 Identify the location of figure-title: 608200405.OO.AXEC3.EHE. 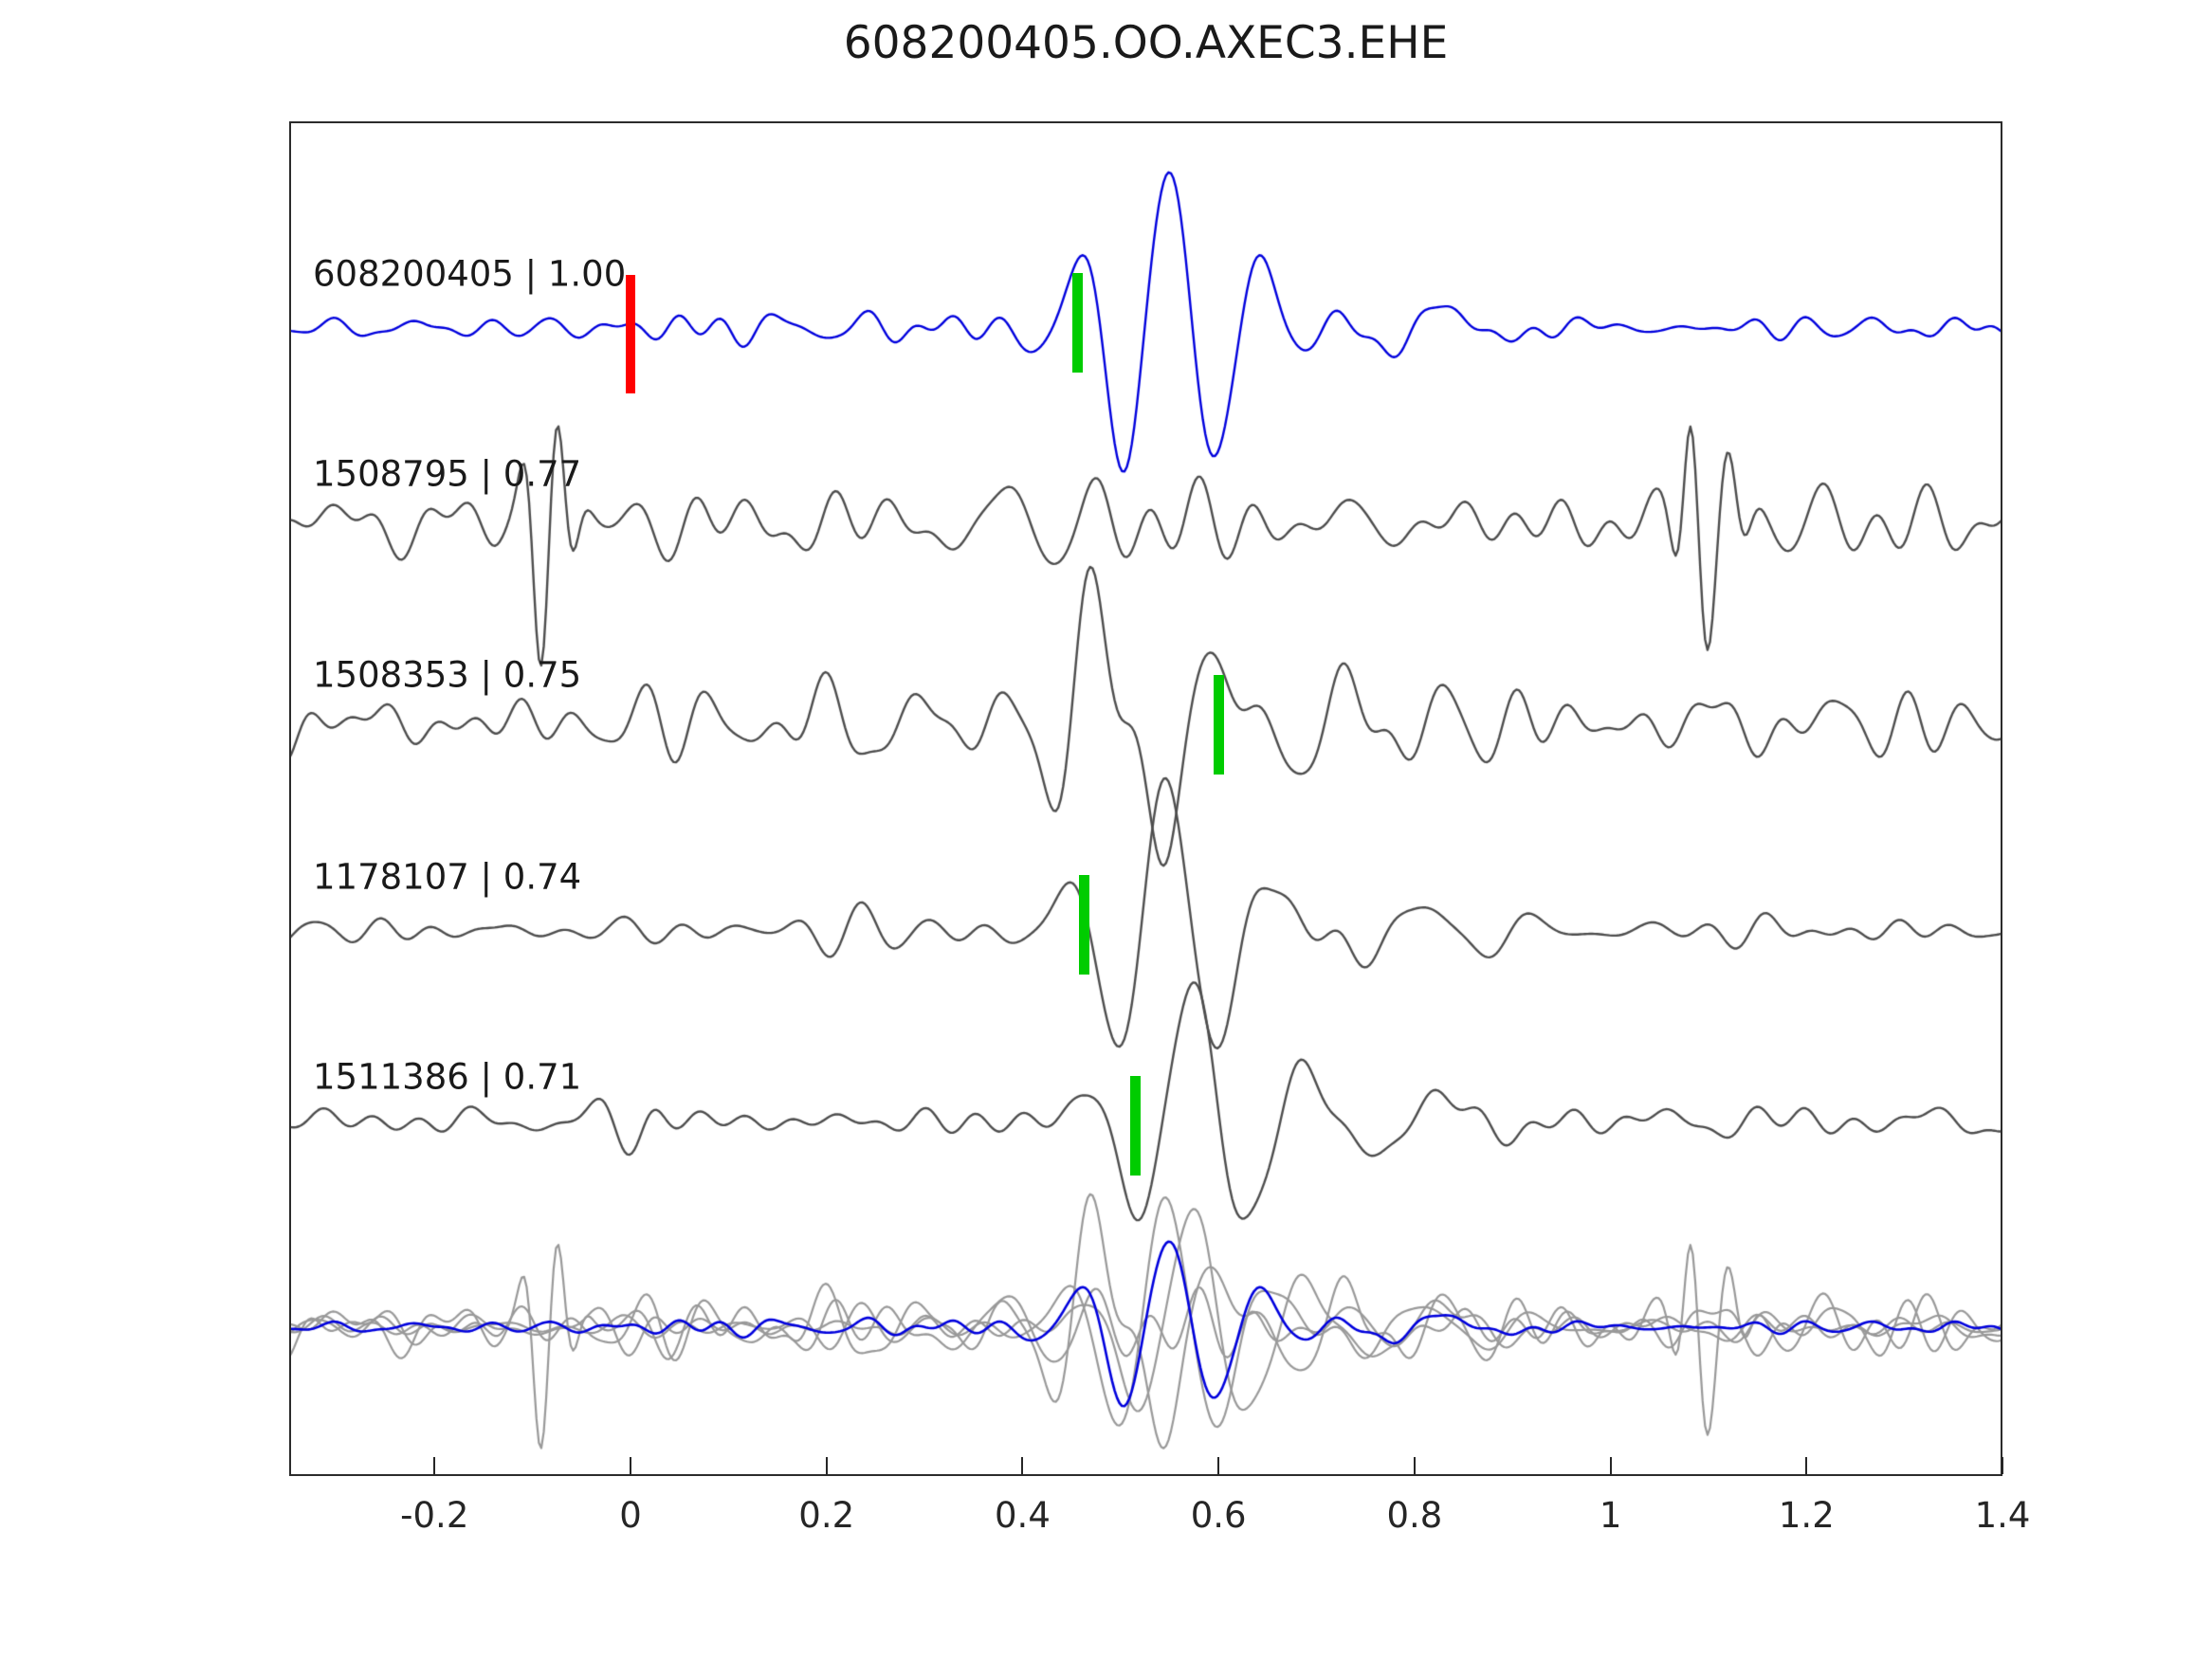
(1146, 43).